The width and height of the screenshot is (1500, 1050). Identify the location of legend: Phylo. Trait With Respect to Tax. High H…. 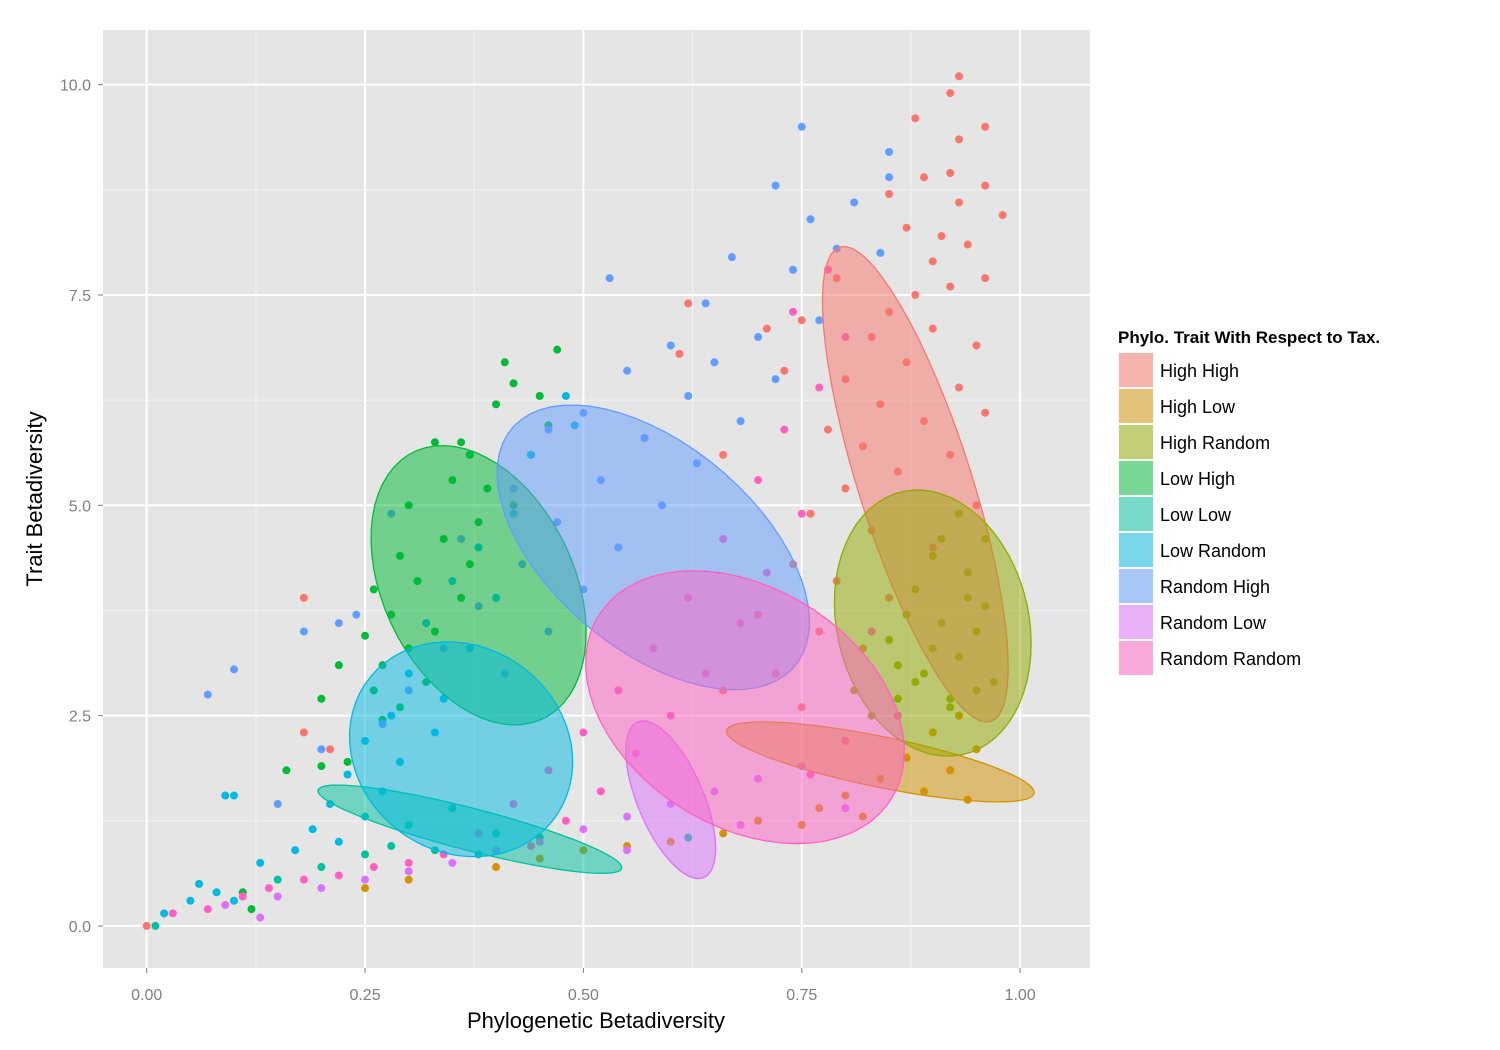
(1248, 502).